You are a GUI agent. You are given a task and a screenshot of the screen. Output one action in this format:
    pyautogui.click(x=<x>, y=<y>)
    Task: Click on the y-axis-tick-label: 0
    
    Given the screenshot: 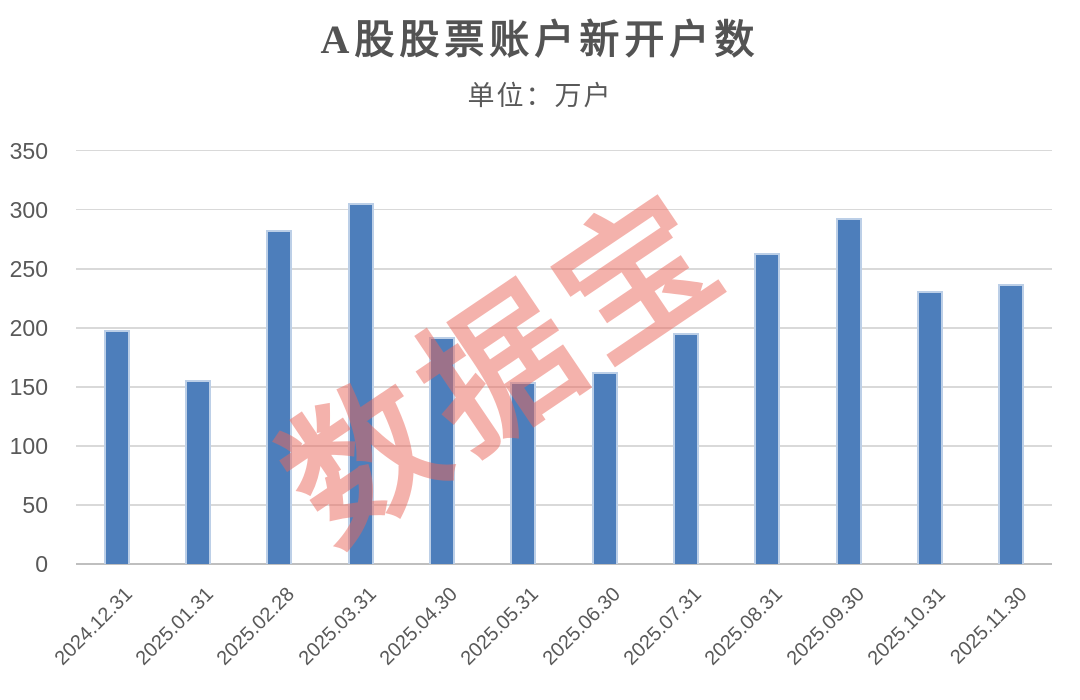 What is the action you would take?
    pyautogui.click(x=41, y=564)
    